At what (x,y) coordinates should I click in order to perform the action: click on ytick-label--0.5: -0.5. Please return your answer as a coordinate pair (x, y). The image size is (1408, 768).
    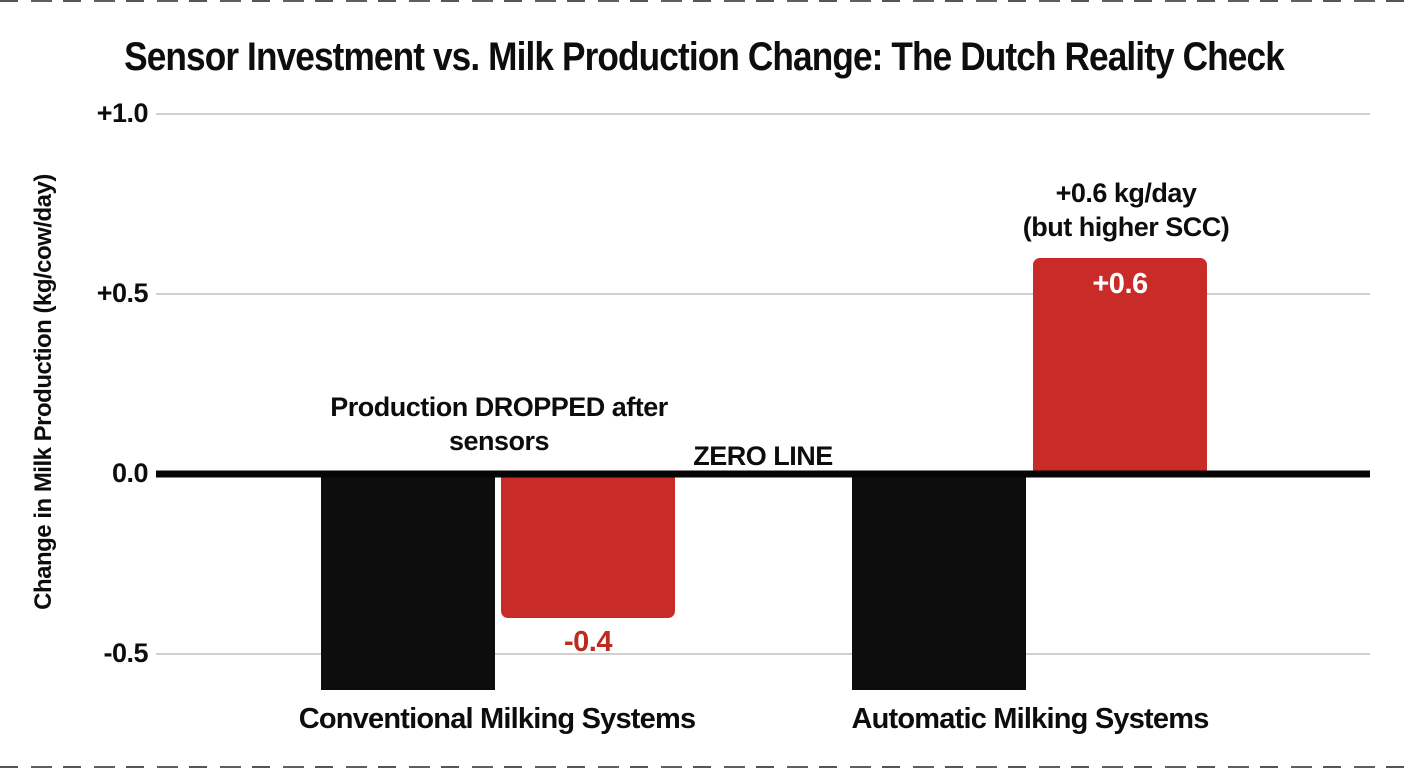
    Looking at the image, I should click on (125, 652).